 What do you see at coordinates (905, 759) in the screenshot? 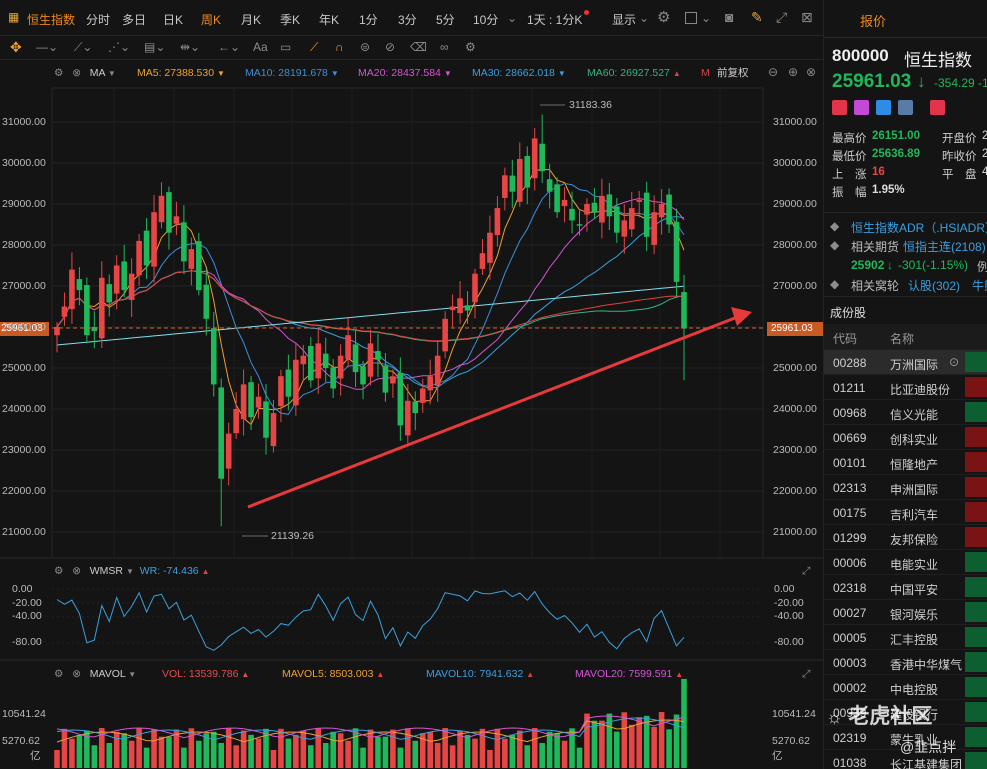
I see `constituent-row: 01038 长江基建集团` at bounding box center [905, 759].